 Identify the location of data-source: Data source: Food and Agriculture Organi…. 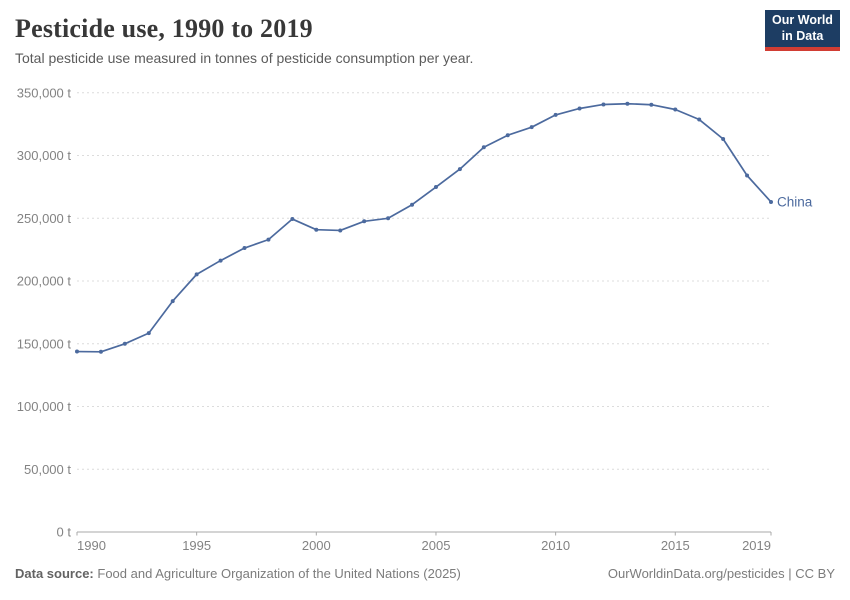
(238, 573).